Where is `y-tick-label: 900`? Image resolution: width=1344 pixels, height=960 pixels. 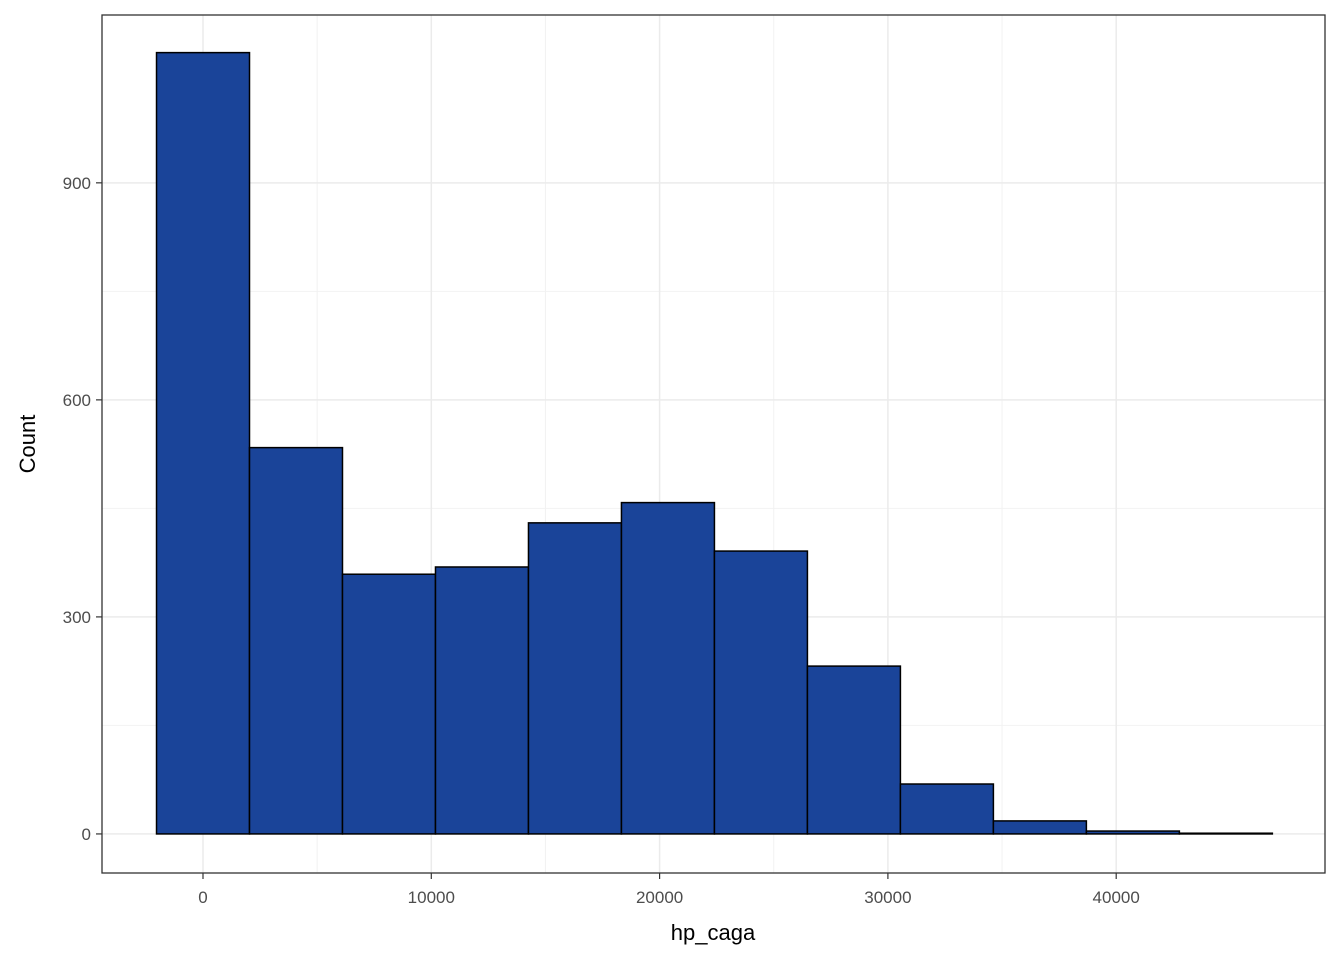 y-tick-label: 900 is located at coordinates (77, 183).